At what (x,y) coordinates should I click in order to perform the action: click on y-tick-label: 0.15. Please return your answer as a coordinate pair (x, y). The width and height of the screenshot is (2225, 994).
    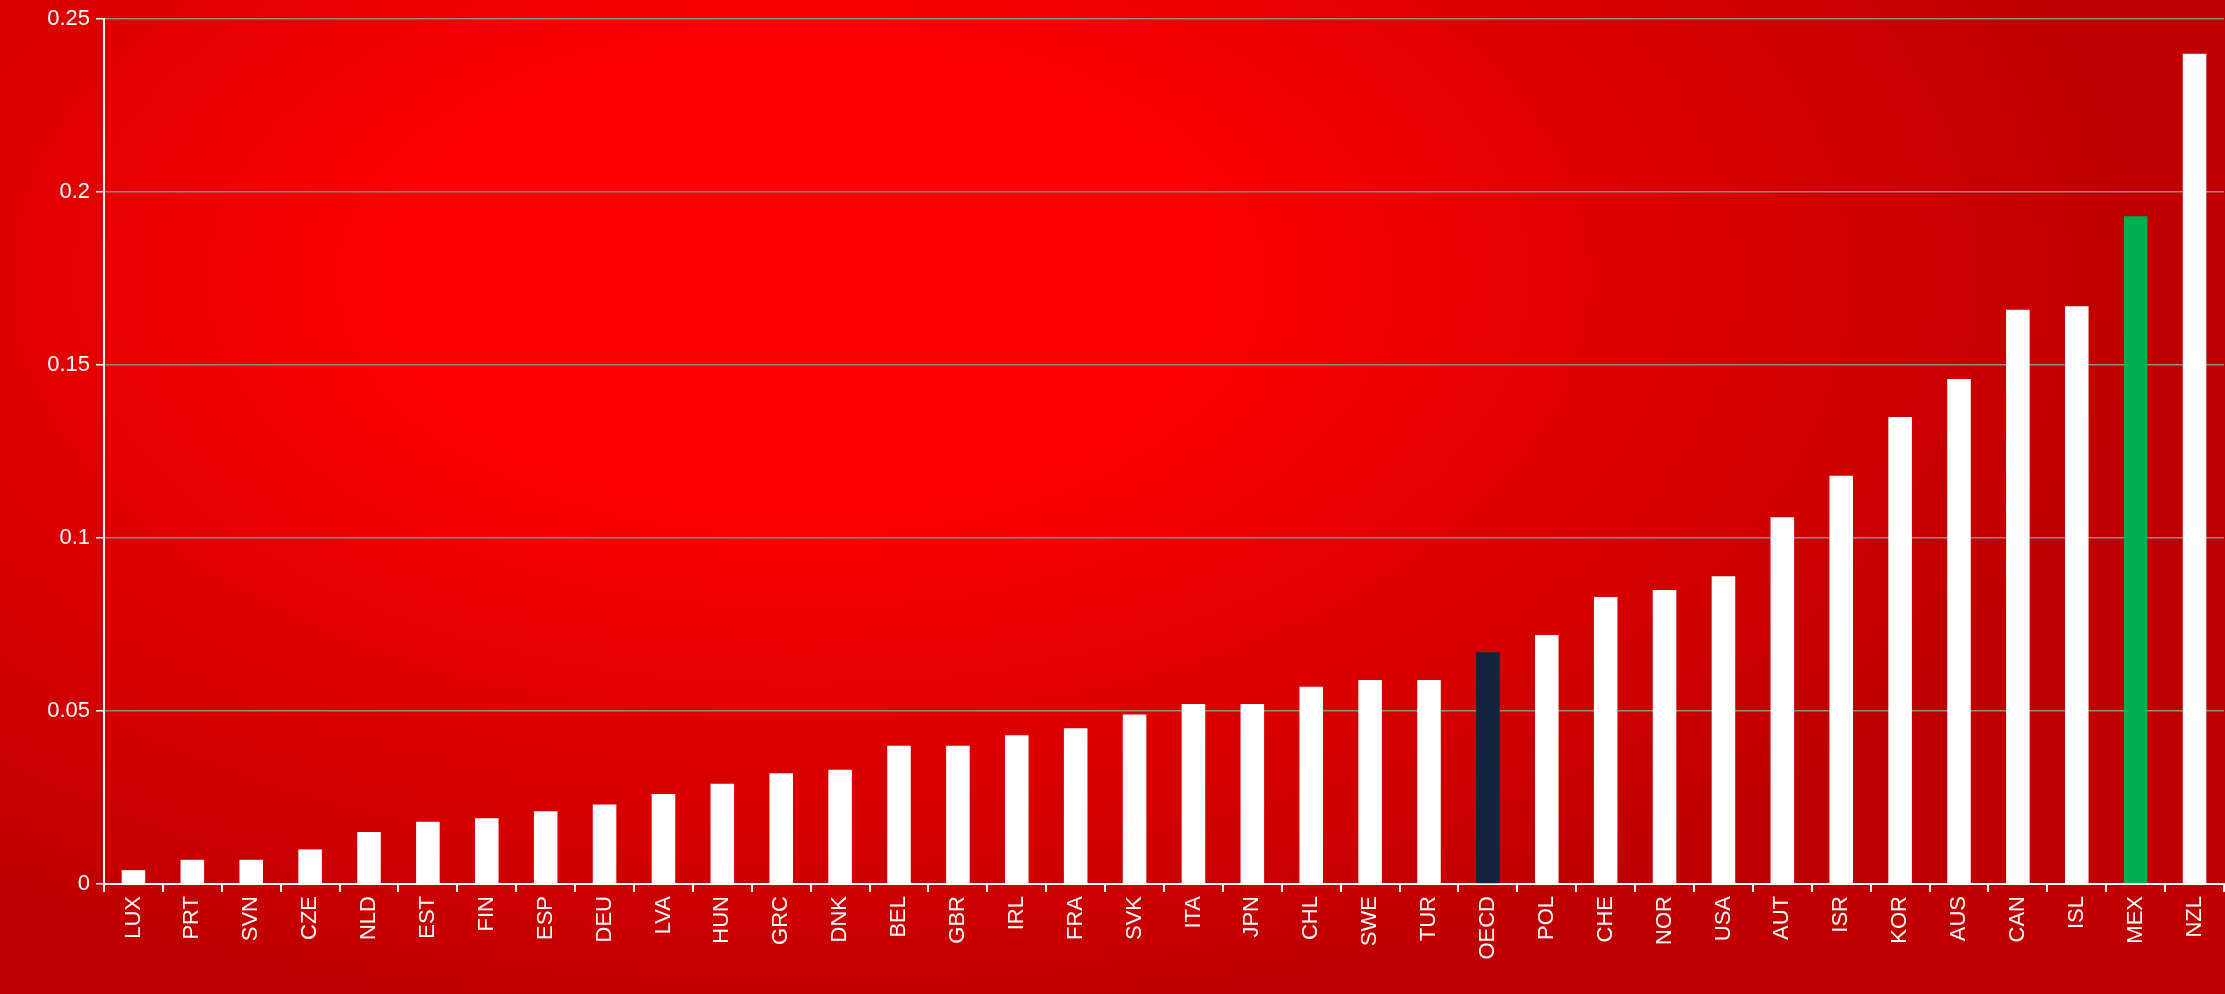
    Looking at the image, I should click on (68, 364).